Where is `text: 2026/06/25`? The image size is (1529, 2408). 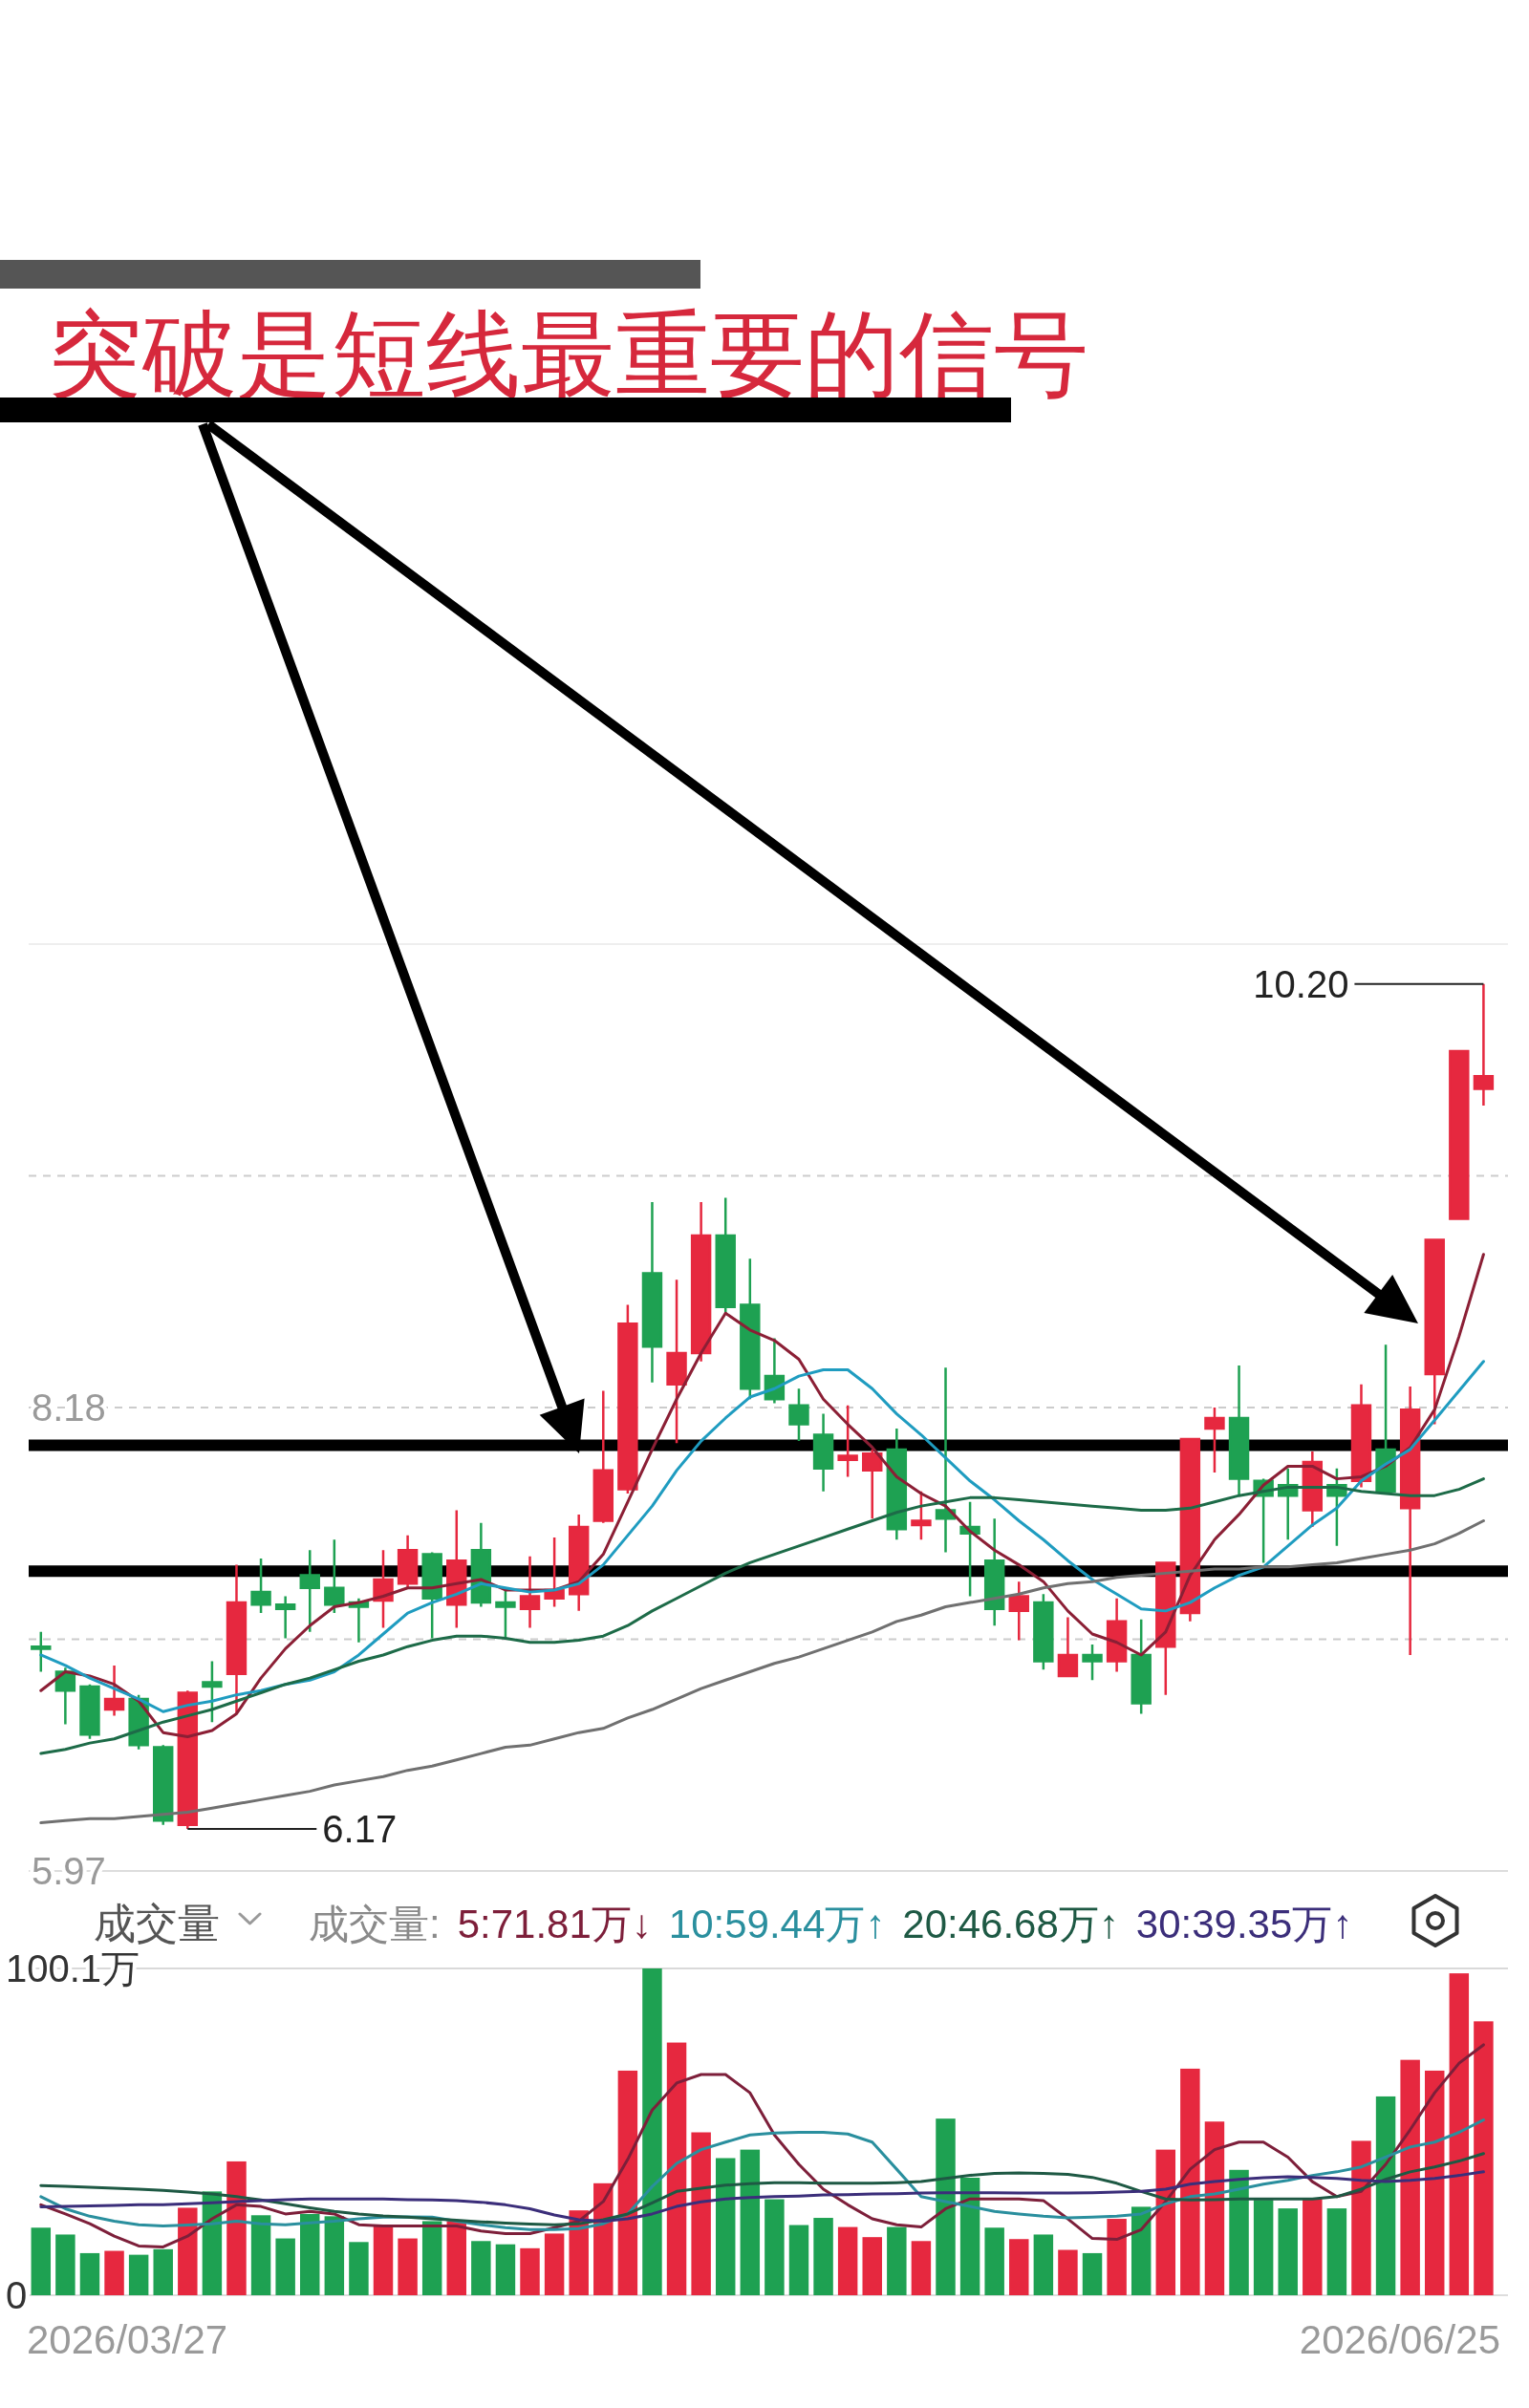 text: 2026/06/25 is located at coordinates (1399, 2339).